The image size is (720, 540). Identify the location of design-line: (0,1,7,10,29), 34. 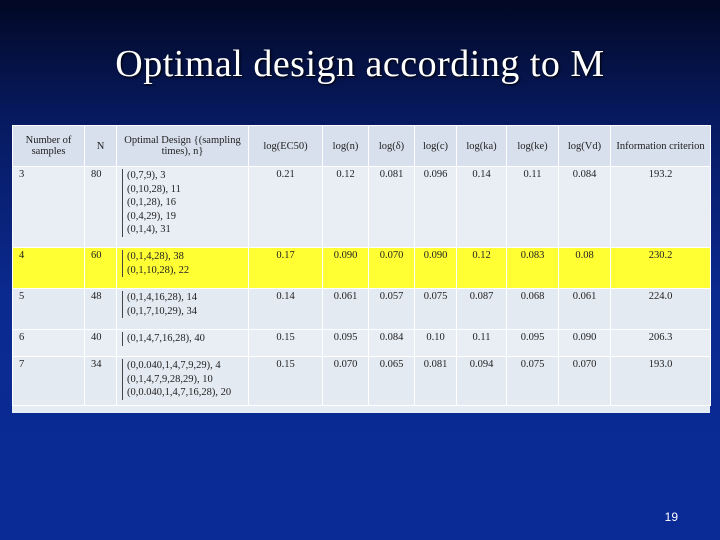
(183, 311).